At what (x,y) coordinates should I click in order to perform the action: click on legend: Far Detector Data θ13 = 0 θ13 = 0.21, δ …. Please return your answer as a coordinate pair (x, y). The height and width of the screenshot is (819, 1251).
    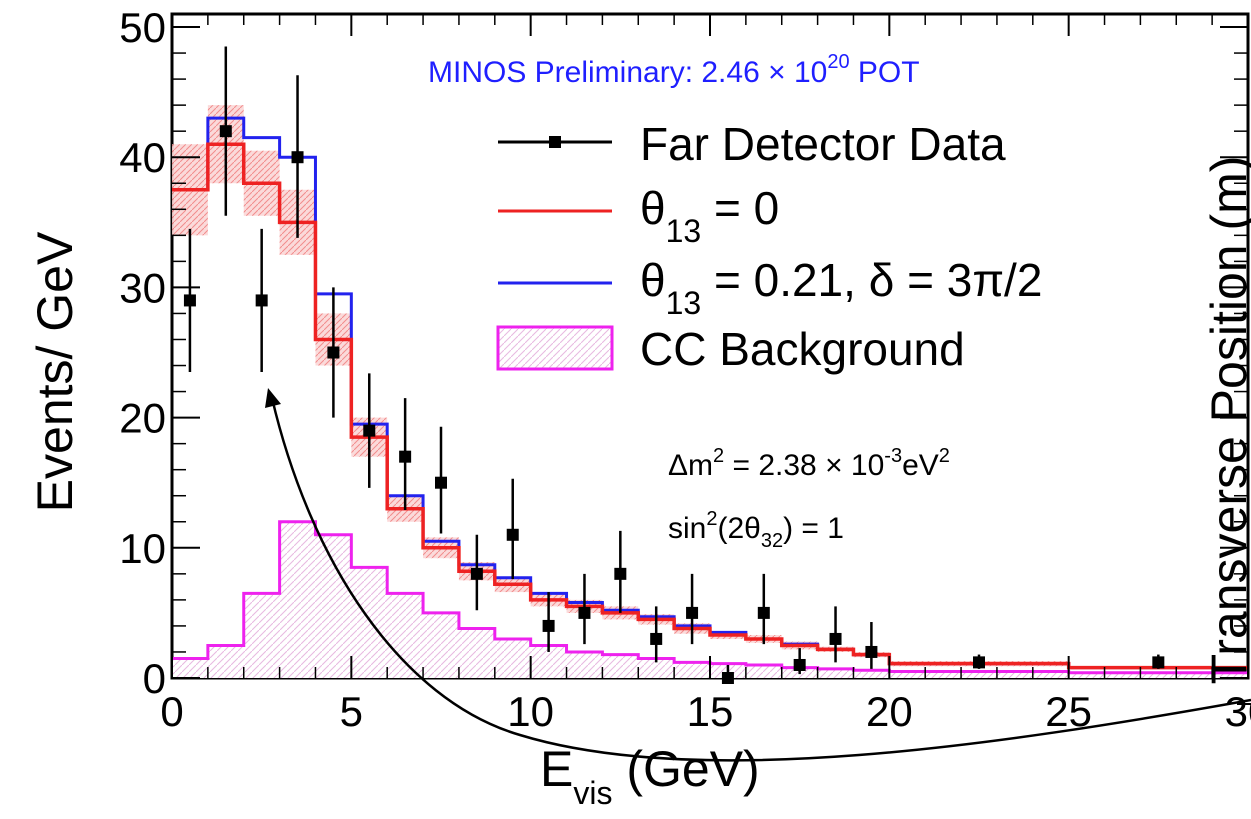
    Looking at the image, I should click on (769, 246).